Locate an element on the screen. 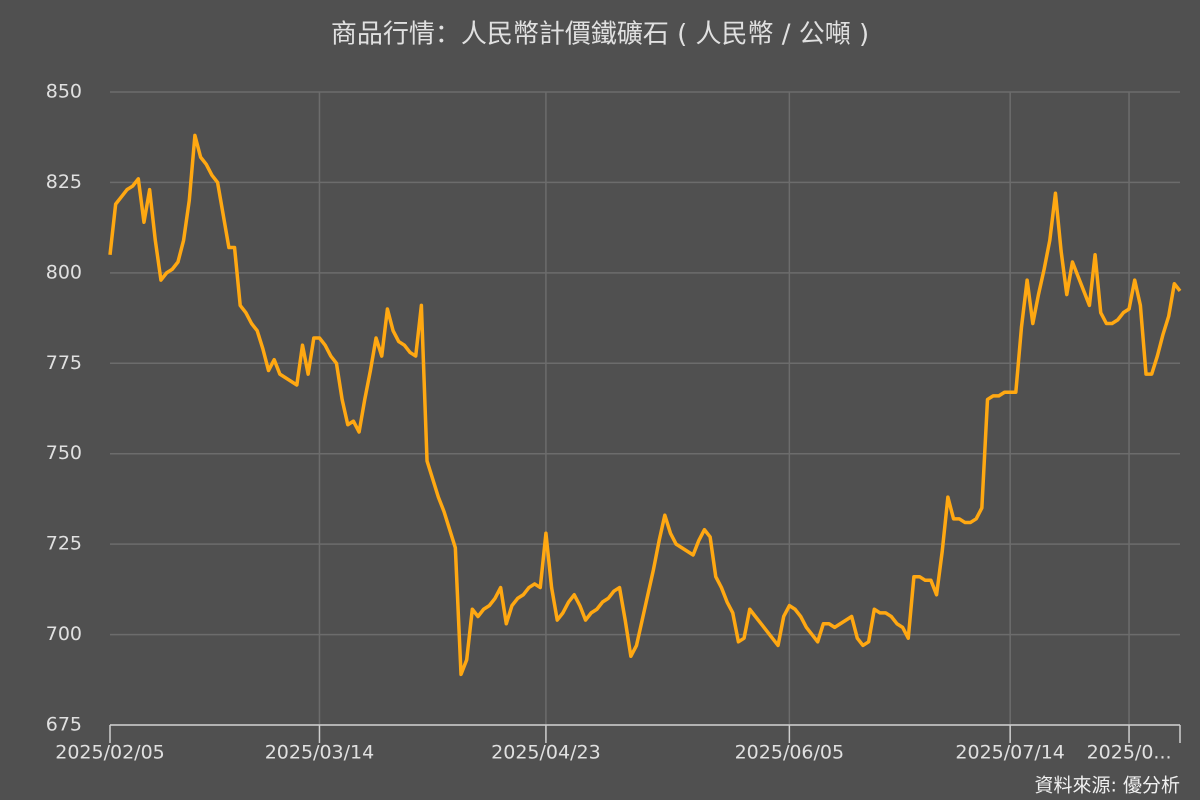 The width and height of the screenshot is (1200, 800). y-tick-label: 850 is located at coordinates (64, 92).